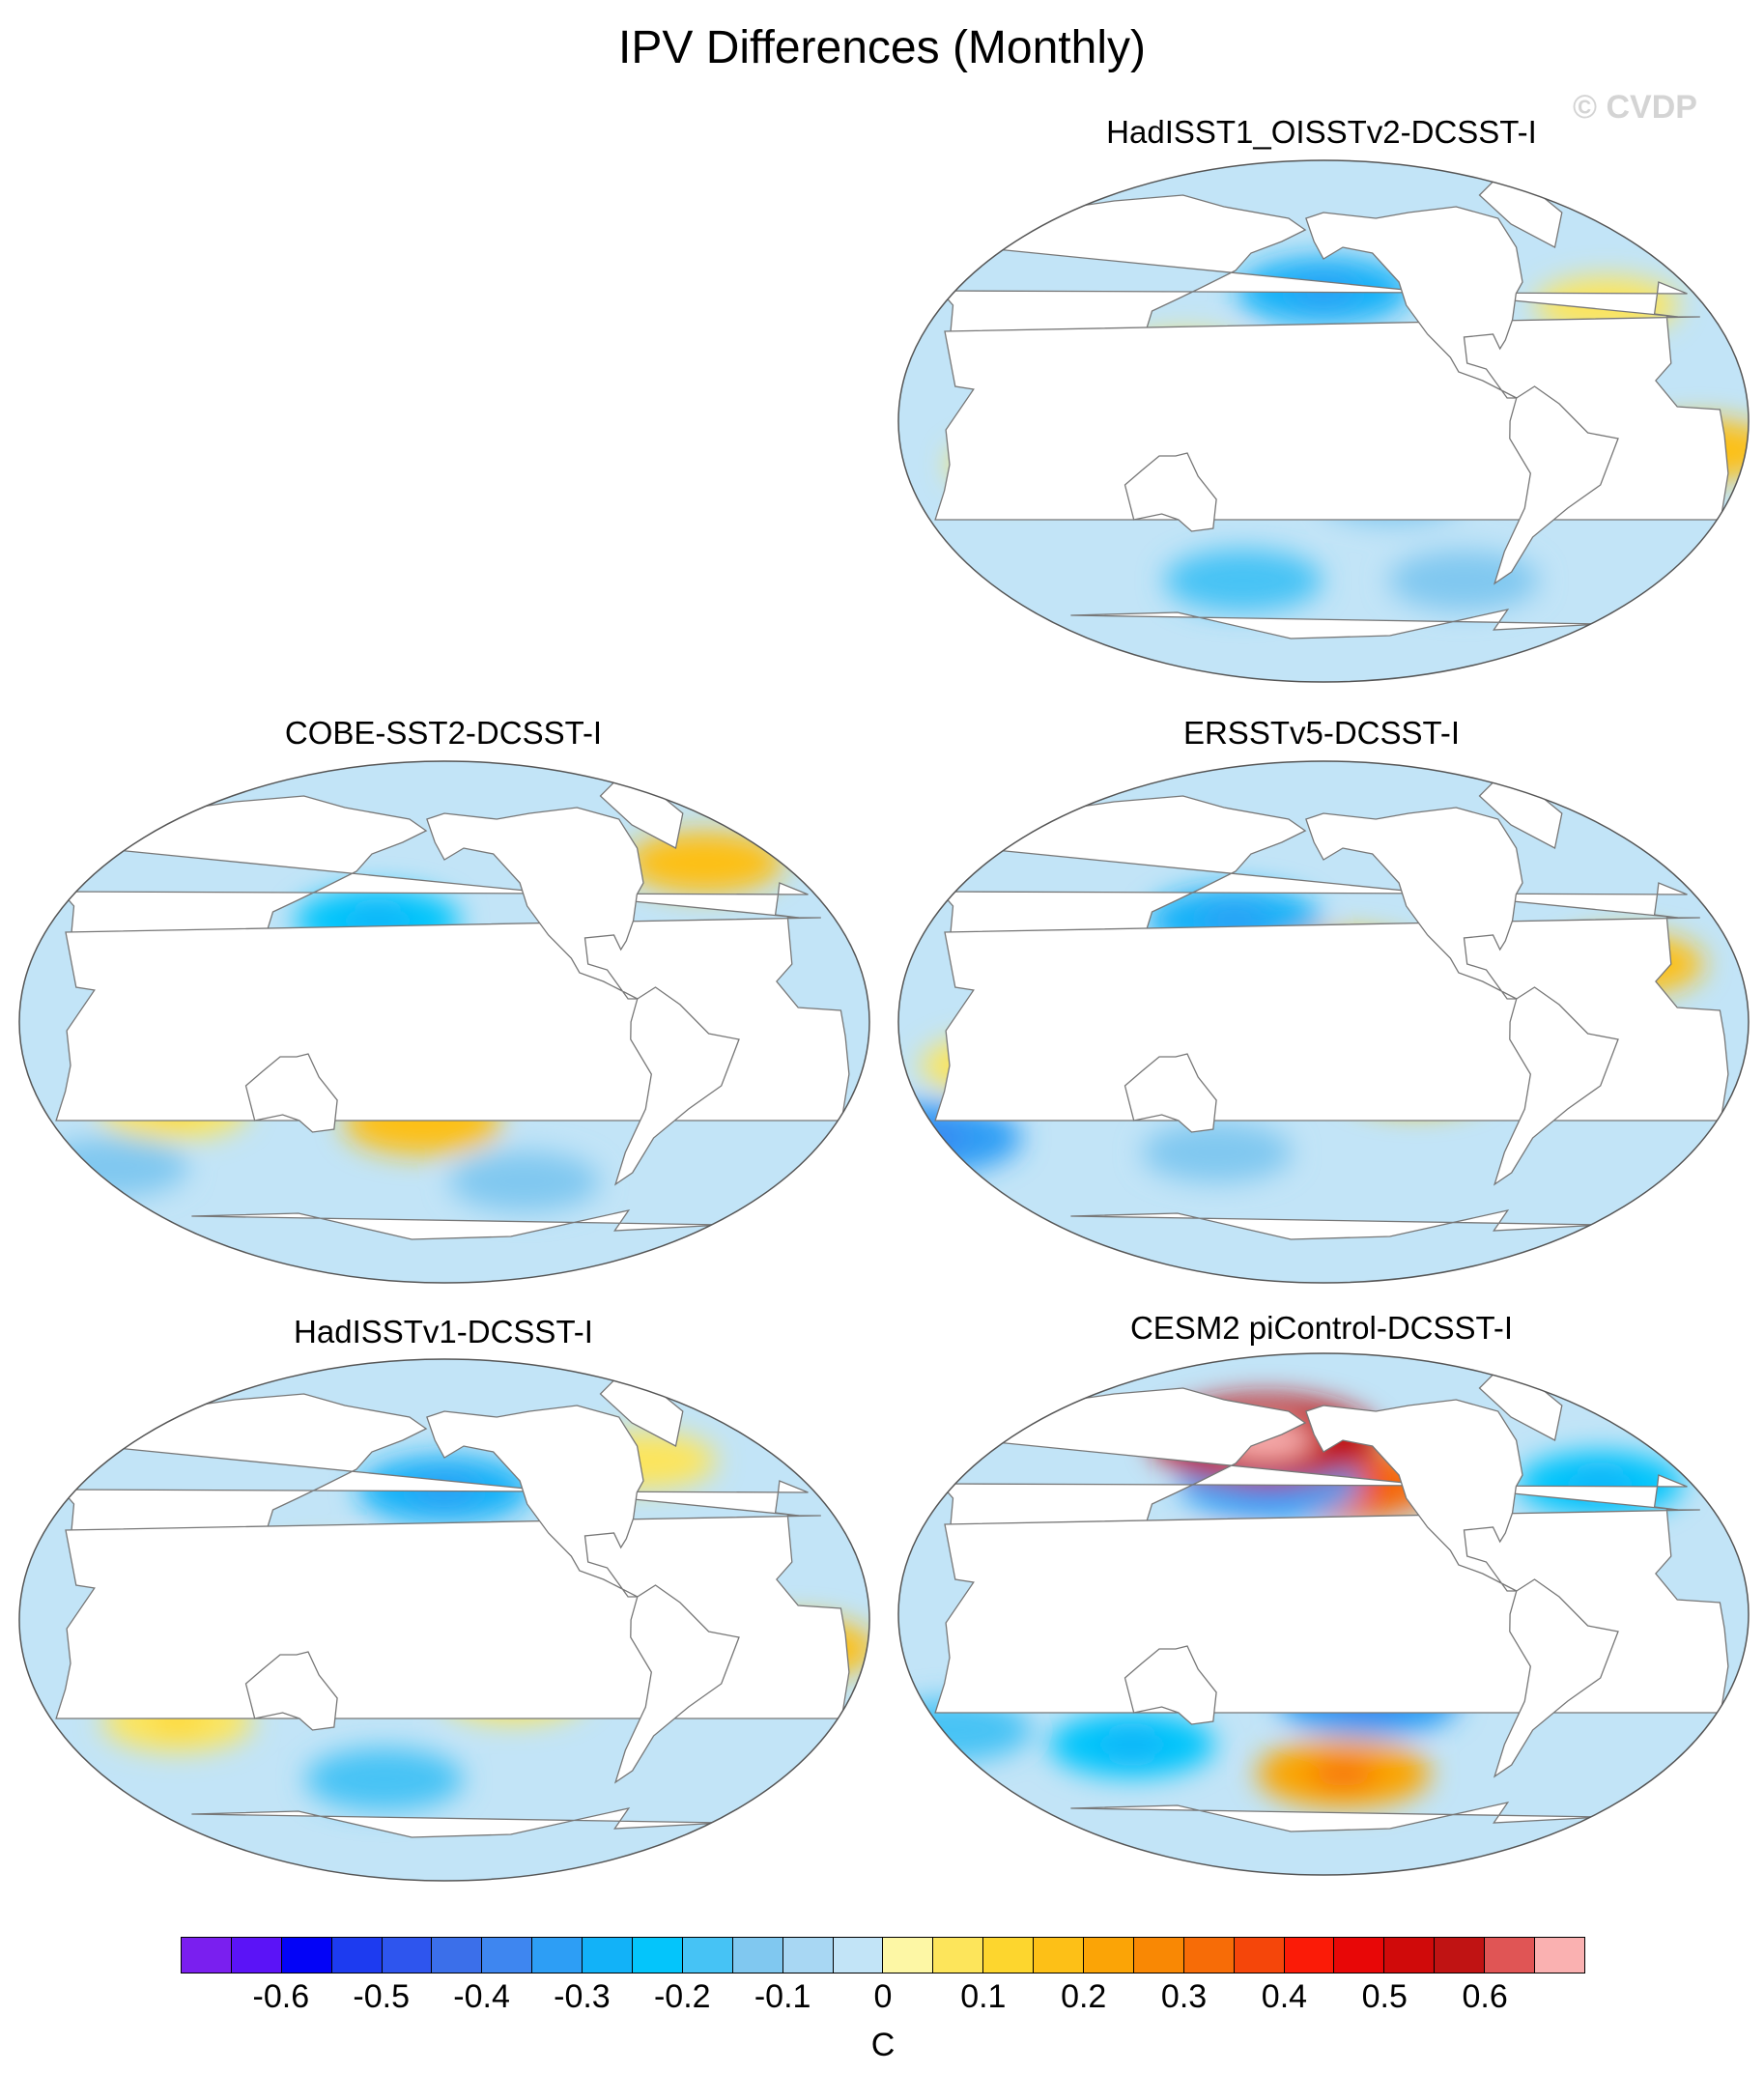 Image resolution: width=1764 pixels, height=2073 pixels. What do you see at coordinates (1485, 1996) in the screenshot?
I see `colorbar-tick-label: 0.6` at bounding box center [1485, 1996].